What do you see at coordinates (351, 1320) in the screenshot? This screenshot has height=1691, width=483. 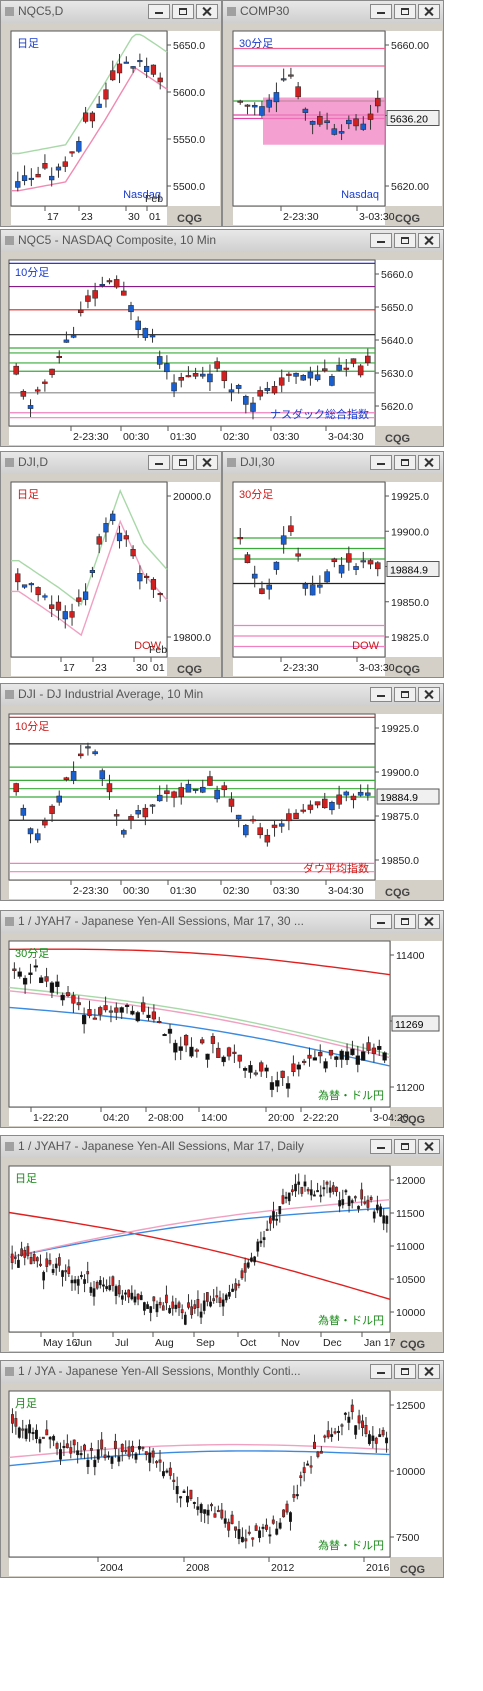 I see `symbol-label: 為替・ドル円` at bounding box center [351, 1320].